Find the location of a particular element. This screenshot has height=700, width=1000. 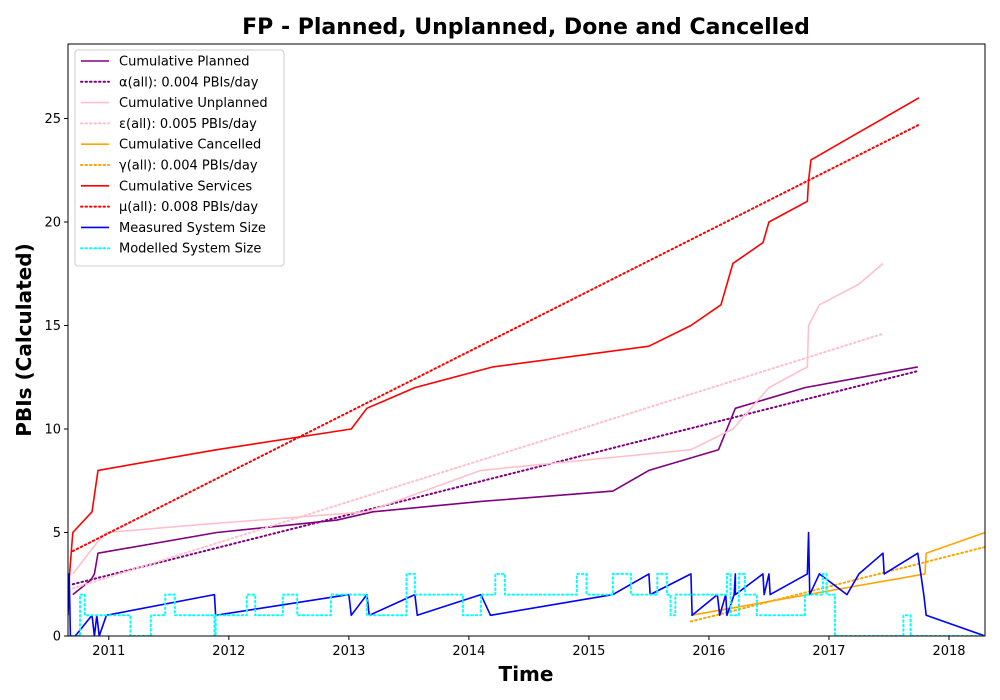

legend-label: Cumulative Services is located at coordinates (185, 186).